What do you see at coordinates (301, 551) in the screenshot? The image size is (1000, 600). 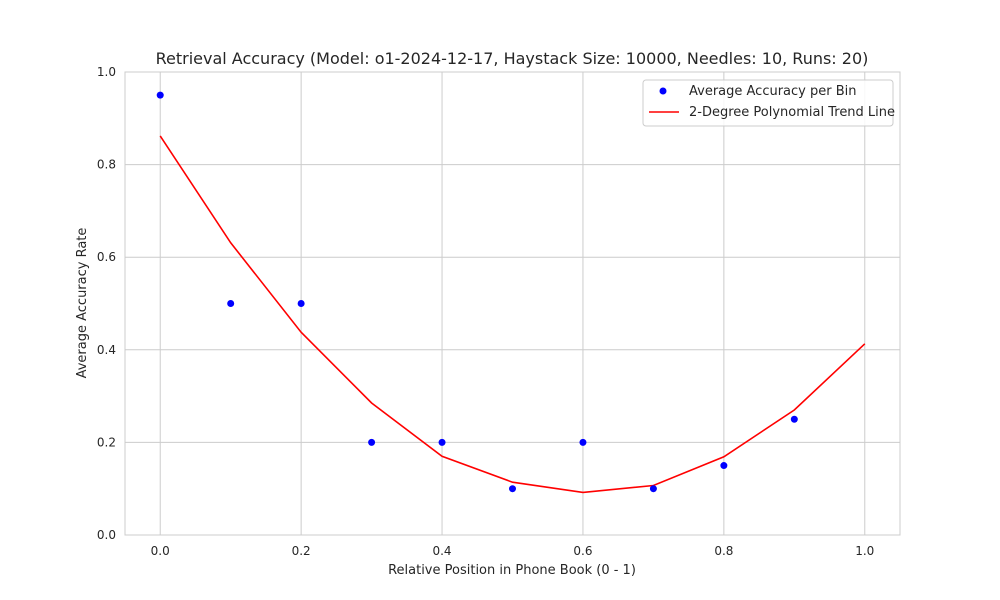 I see `x-tick-label: 0.2` at bounding box center [301, 551].